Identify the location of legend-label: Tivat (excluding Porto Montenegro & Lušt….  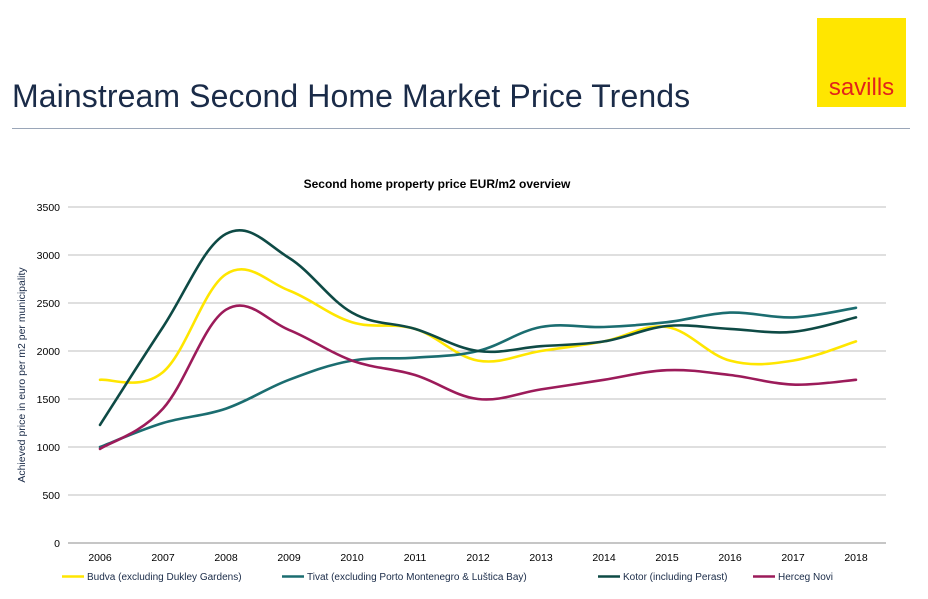
(417, 577).